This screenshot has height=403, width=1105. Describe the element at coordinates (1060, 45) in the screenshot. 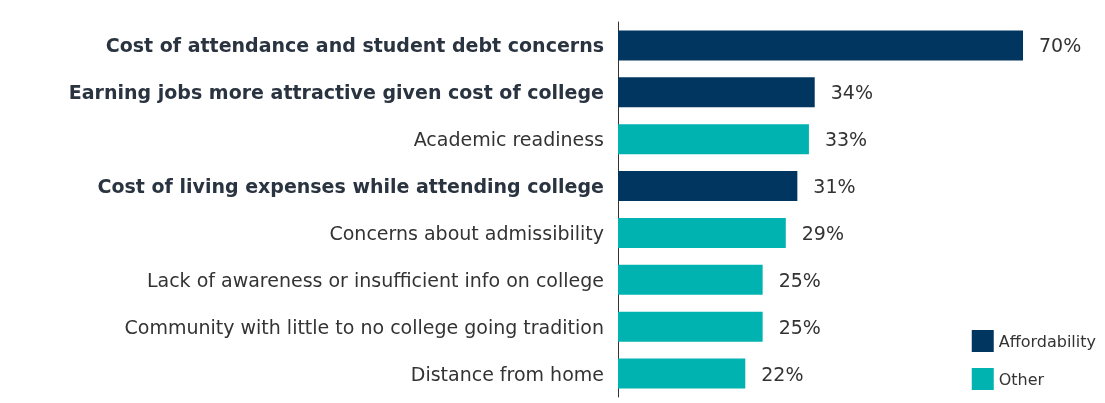

I see `data-label: 70%` at that location.